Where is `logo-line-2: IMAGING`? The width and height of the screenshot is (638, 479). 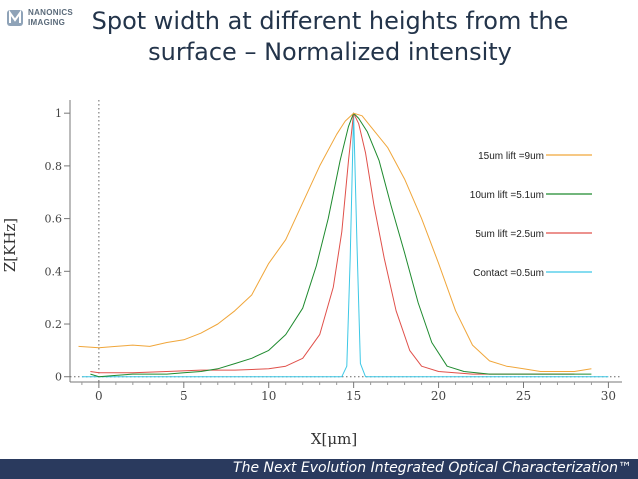 logo-line-2: IMAGING is located at coordinates (47, 22).